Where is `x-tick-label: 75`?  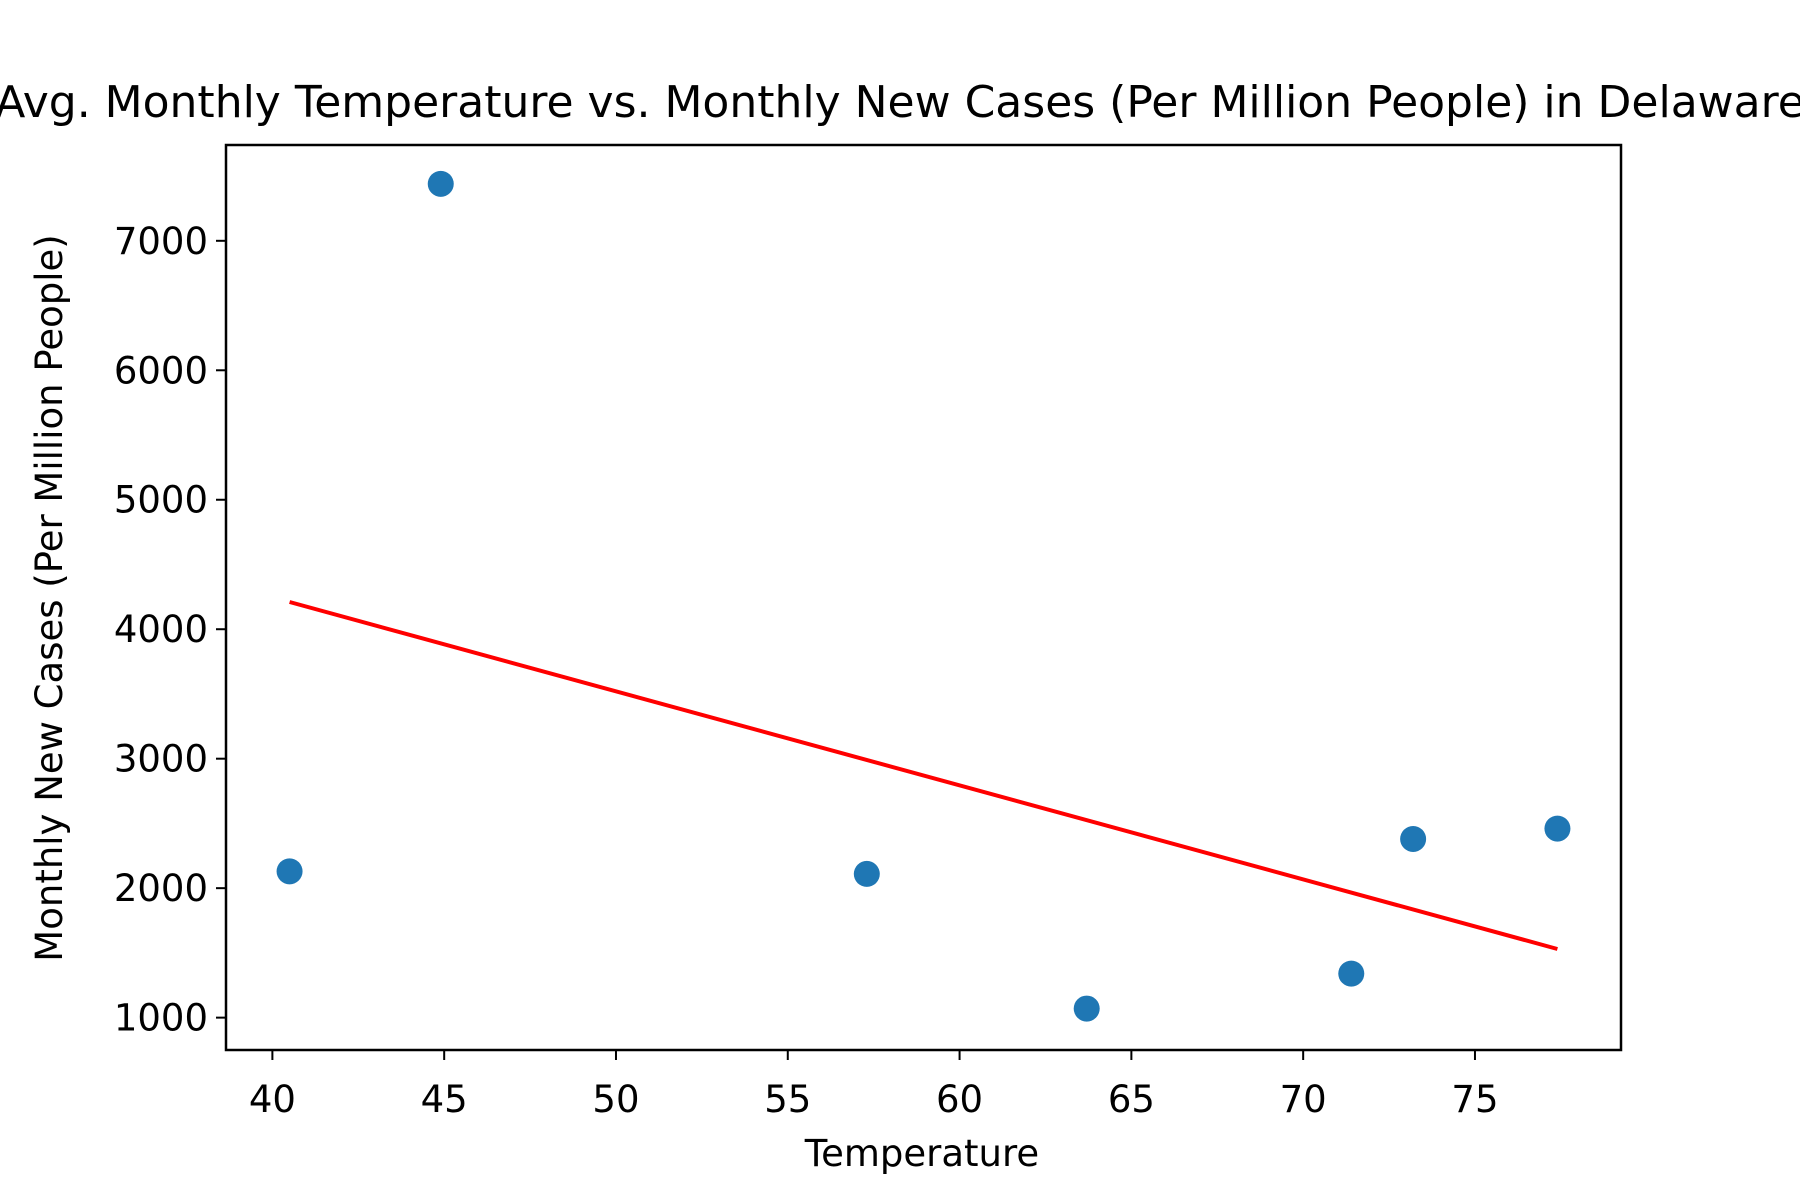
x-tick-label: 75 is located at coordinates (1474, 1099).